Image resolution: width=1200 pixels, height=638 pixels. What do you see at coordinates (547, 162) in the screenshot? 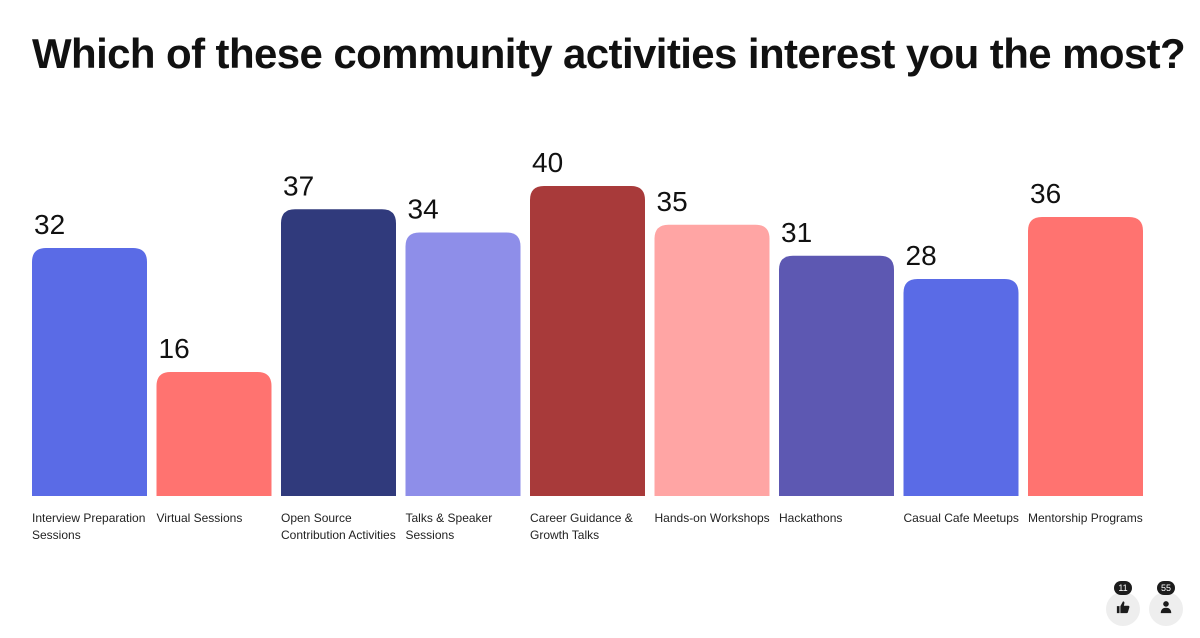
I see `value-label-career-guidance-and-growth-talks: 40` at bounding box center [547, 162].